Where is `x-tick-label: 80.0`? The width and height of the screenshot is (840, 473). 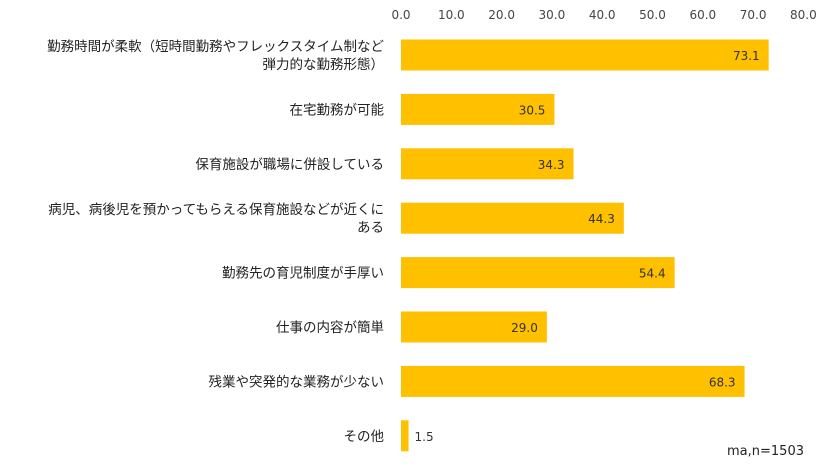 x-tick-label: 80.0 is located at coordinates (803, 15).